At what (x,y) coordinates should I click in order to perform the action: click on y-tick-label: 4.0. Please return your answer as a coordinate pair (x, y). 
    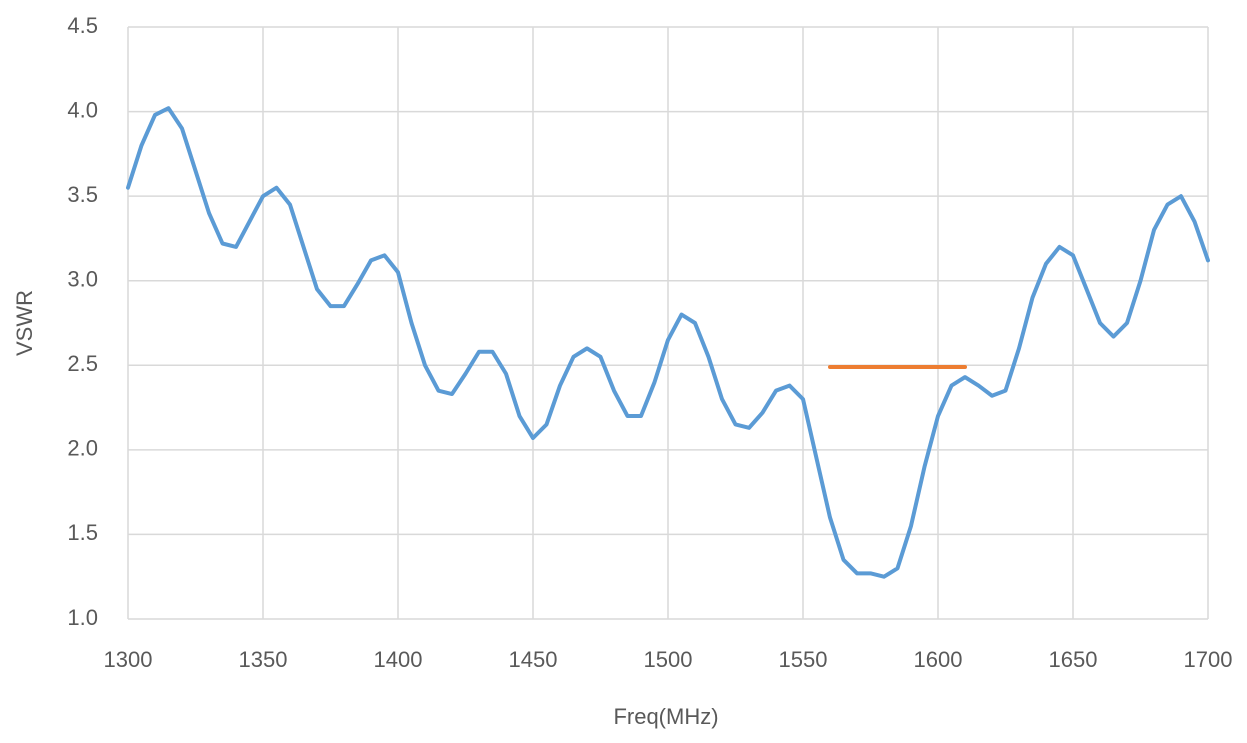
    Looking at the image, I should click on (82, 109).